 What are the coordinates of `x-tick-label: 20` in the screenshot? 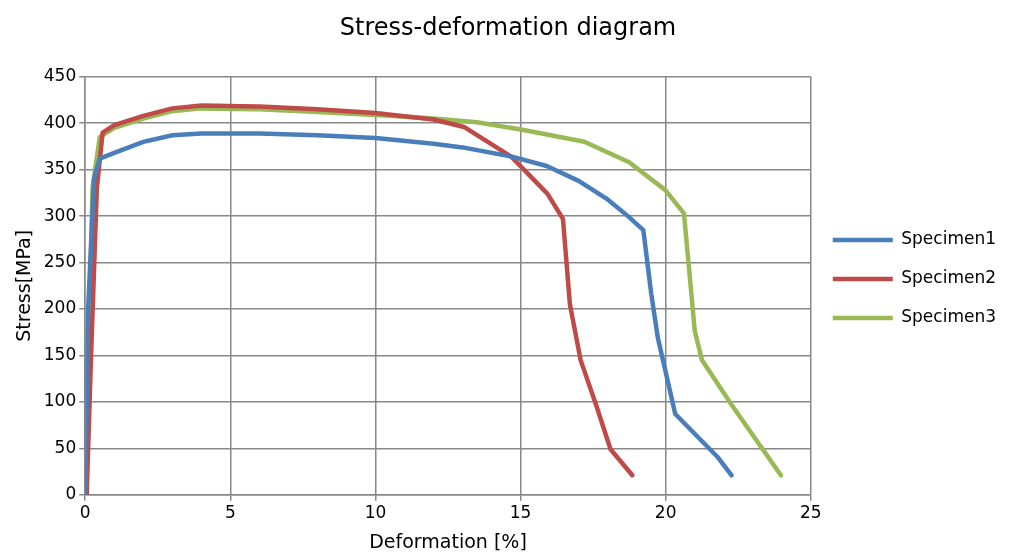 It's located at (665, 512).